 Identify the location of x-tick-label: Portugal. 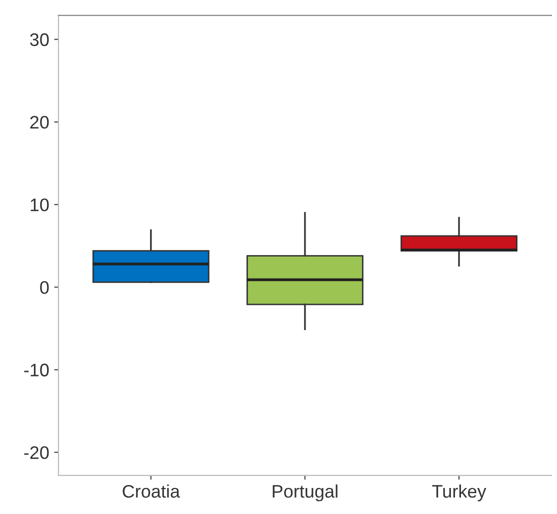
(305, 493).